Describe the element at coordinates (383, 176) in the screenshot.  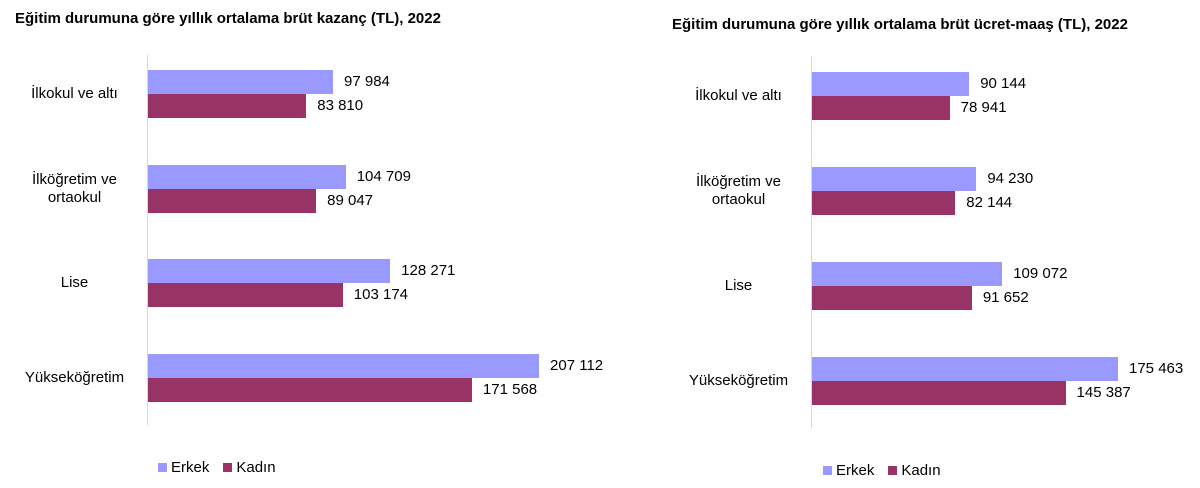
I see `data-label: 104 709` at that location.